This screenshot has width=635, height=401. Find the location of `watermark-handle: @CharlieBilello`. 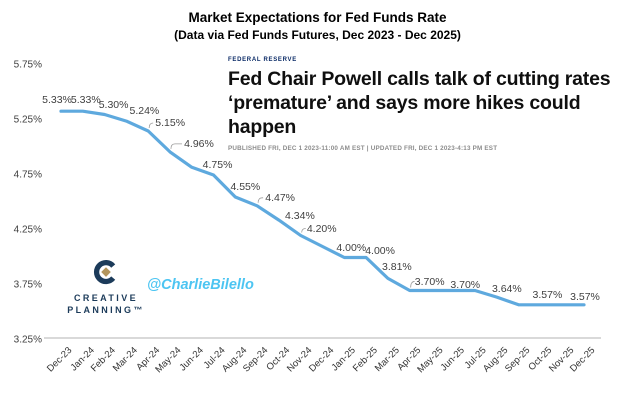

watermark-handle: @CharlieBilello is located at coordinates (200, 285).